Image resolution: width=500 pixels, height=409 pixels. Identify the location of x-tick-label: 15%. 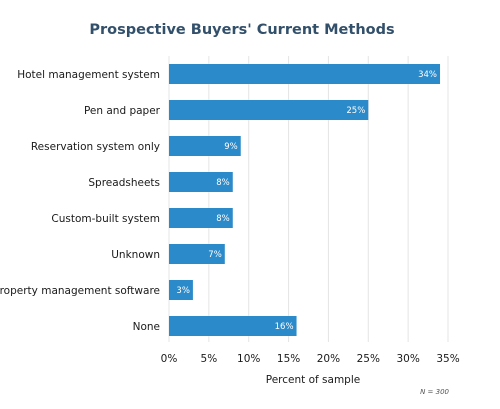
(288, 359).